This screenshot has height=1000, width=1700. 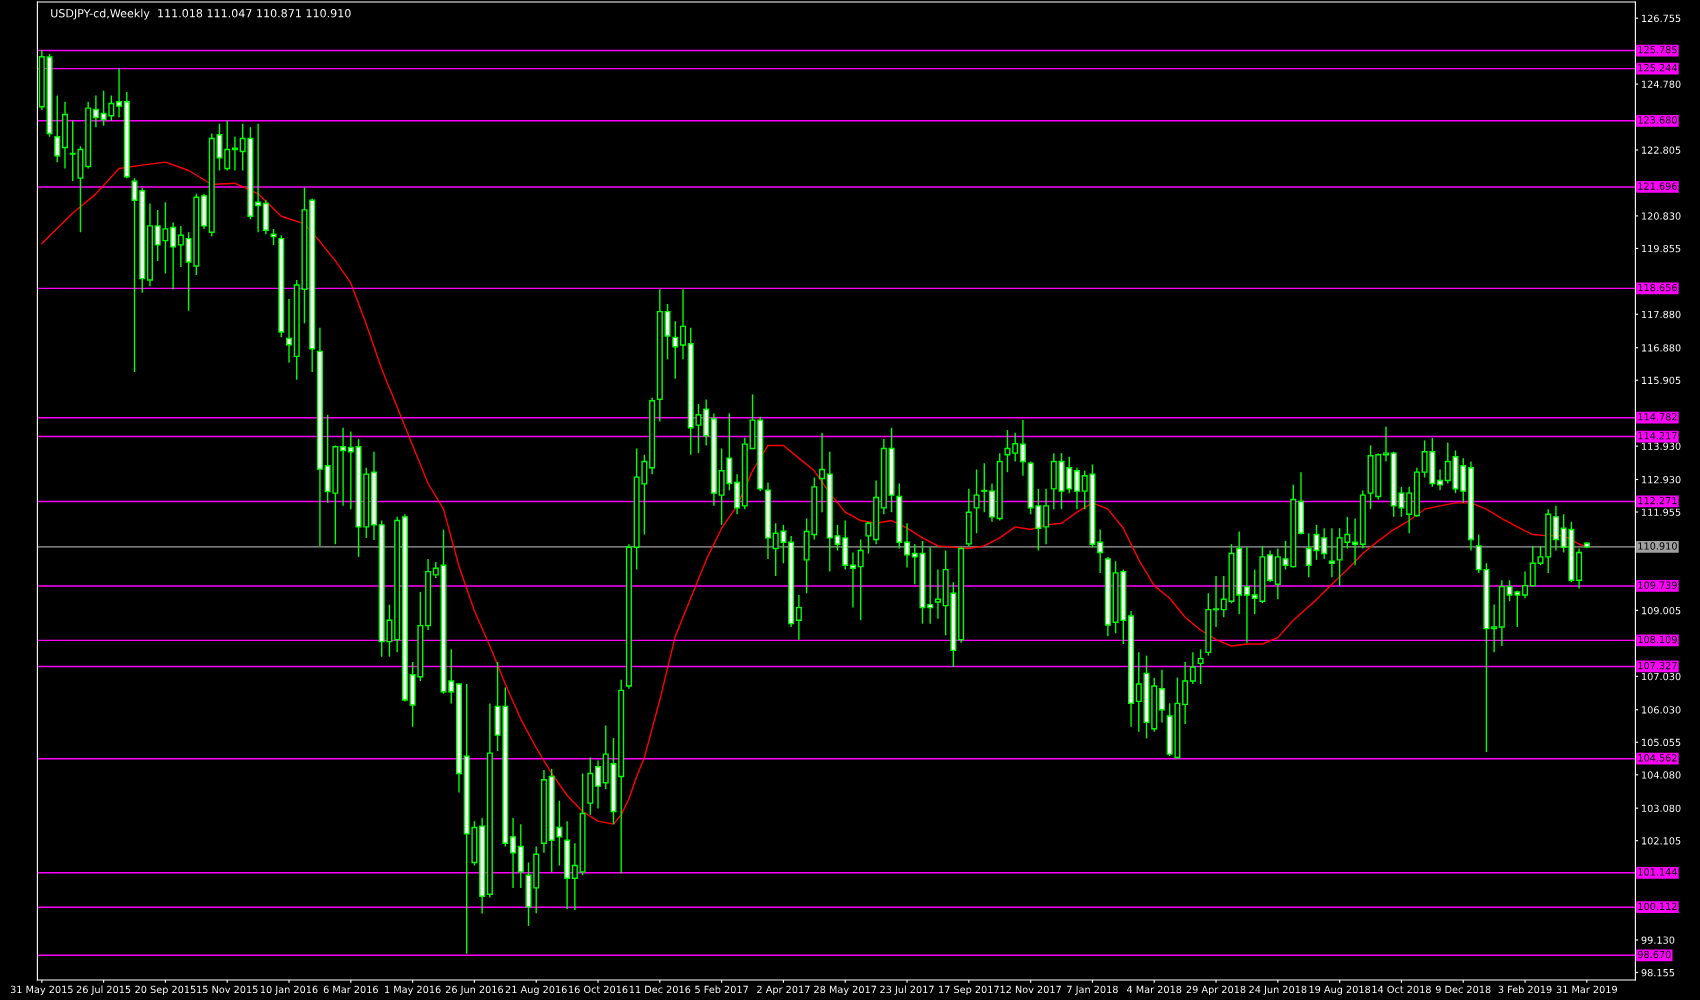 I want to click on y-tick-label: 104.080, so click(x=1661, y=775).